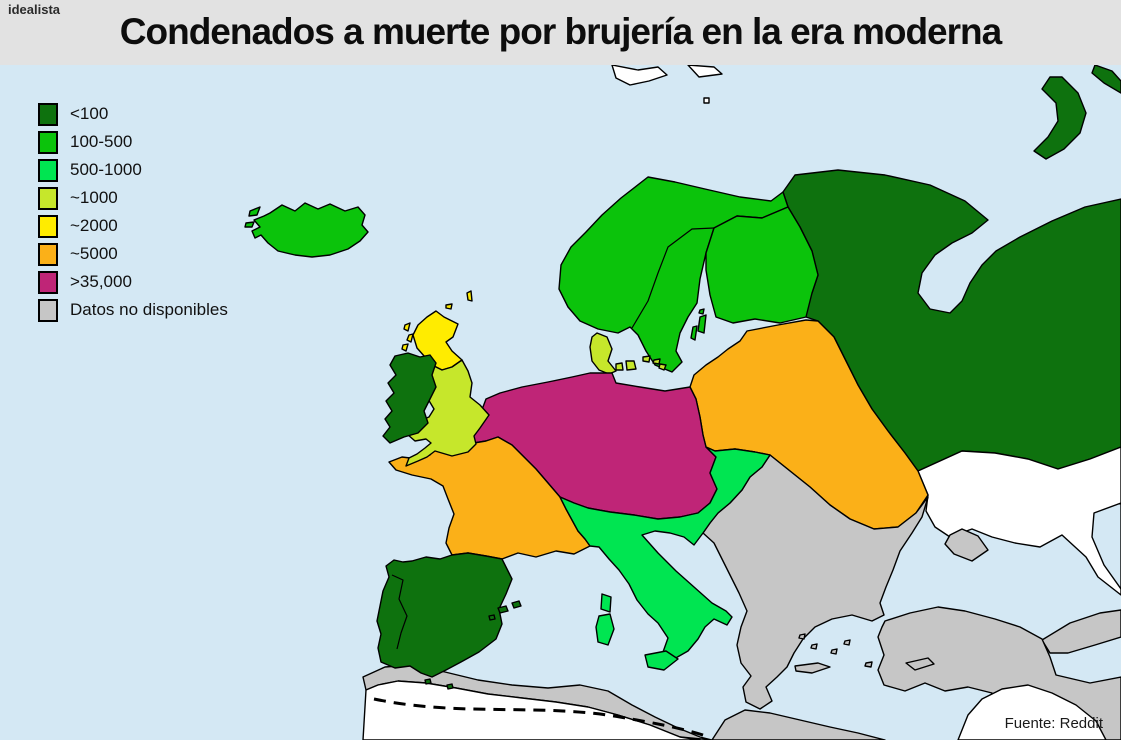  I want to click on region-gotland, so click(702, 324).